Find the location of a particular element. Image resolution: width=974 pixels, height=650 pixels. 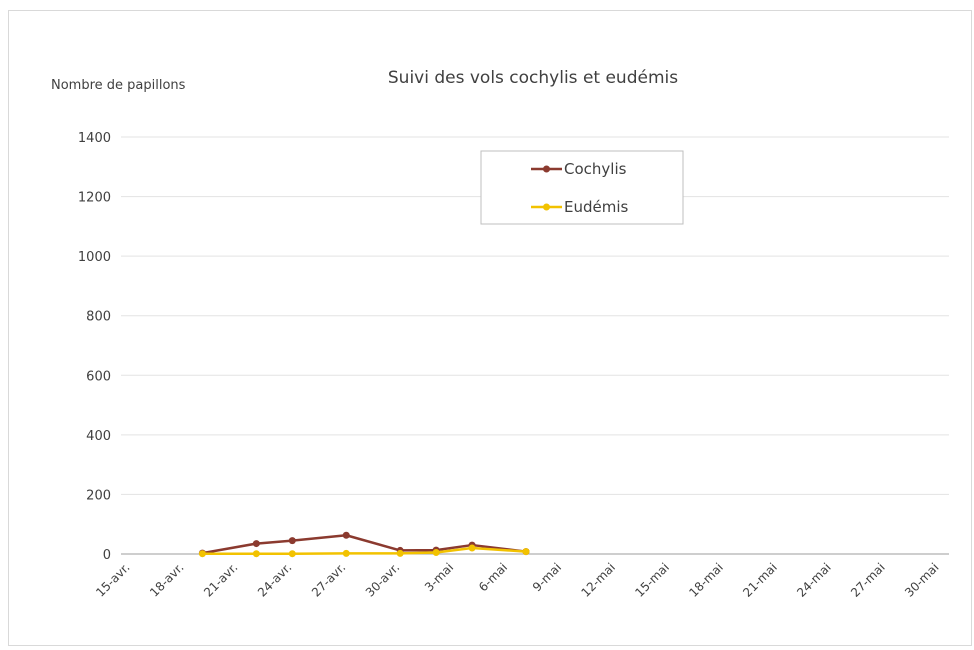

y-axis-label: Nombre de papillons is located at coordinates (118, 85).